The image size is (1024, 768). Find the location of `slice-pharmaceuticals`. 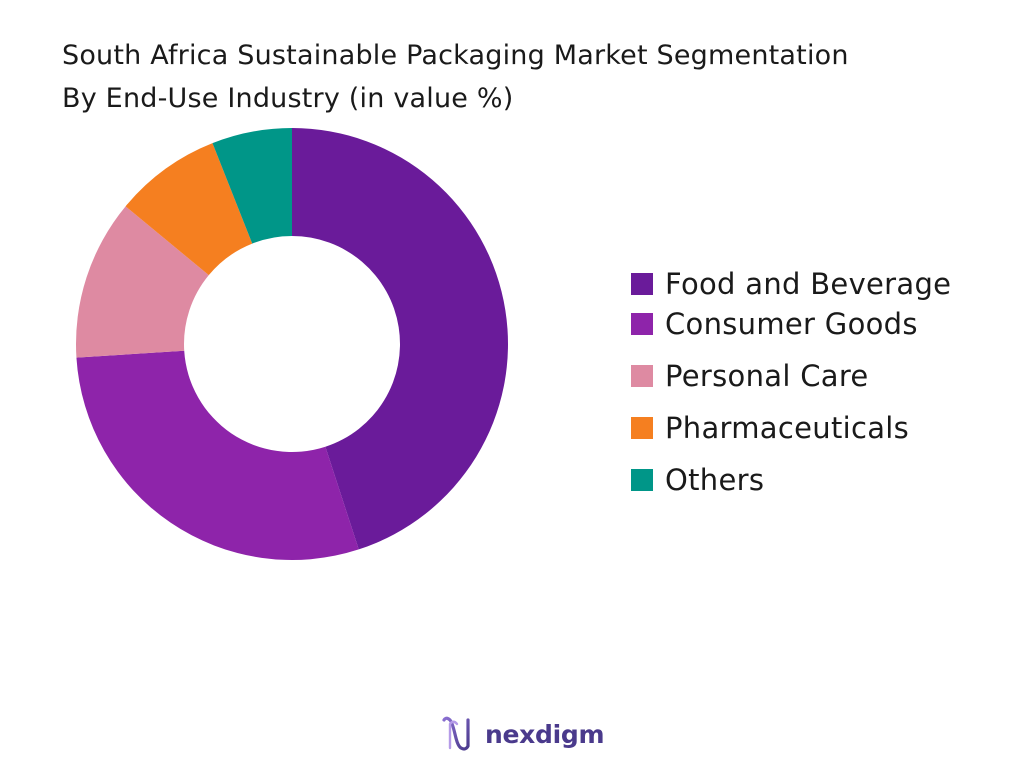

slice-pharmaceuticals is located at coordinates (189, 209).